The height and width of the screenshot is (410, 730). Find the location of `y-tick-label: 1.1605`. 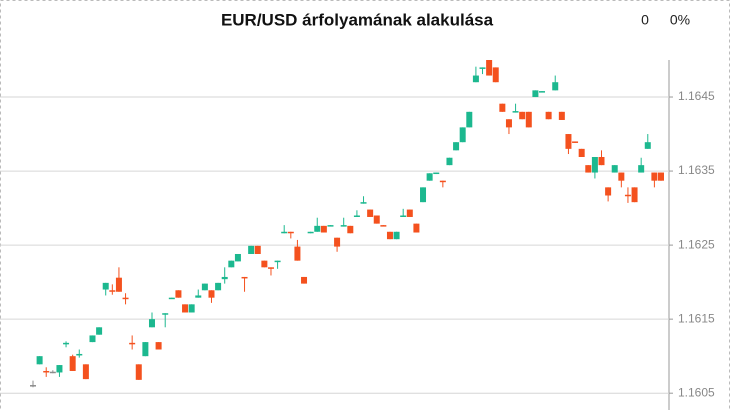

y-tick-label: 1.1605 is located at coordinates (696, 392).